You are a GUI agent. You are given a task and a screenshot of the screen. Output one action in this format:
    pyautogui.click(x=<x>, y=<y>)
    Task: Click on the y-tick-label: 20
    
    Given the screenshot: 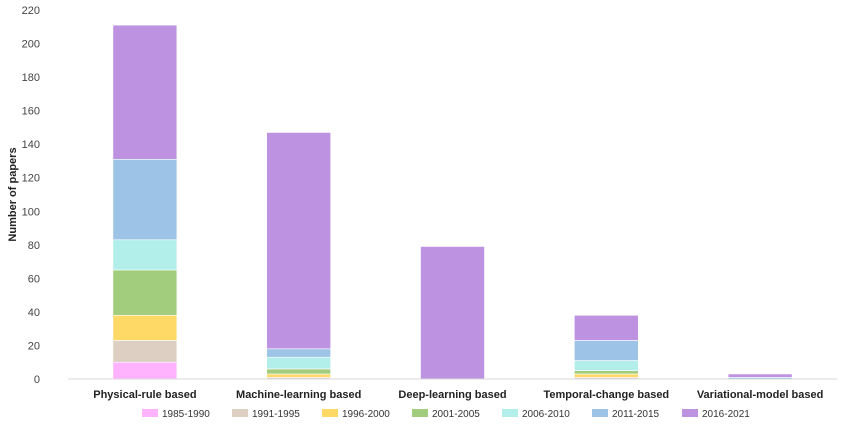 What is the action you would take?
    pyautogui.click(x=34, y=346)
    